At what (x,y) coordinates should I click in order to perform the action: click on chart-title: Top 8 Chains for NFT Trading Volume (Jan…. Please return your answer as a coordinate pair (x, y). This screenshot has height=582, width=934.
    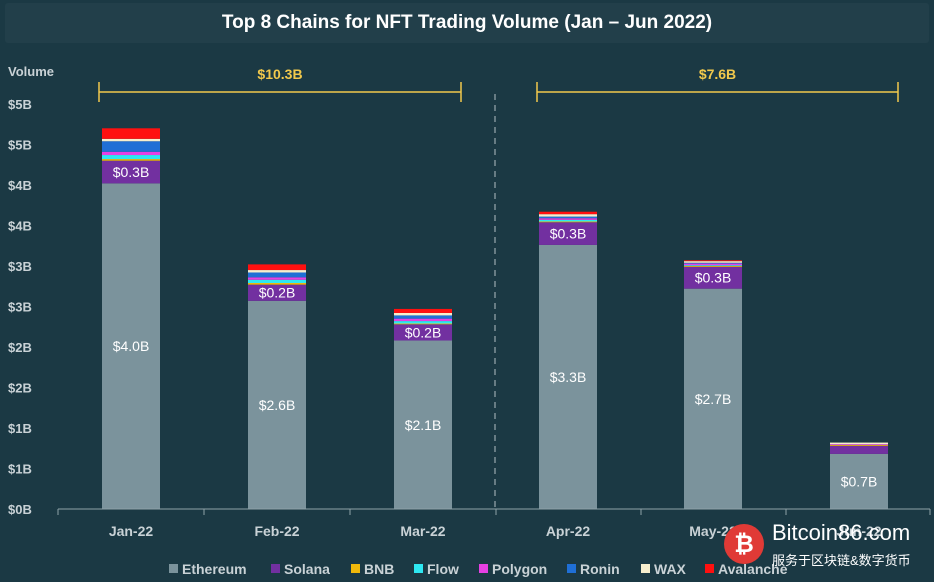
    Looking at the image, I should click on (467, 22).